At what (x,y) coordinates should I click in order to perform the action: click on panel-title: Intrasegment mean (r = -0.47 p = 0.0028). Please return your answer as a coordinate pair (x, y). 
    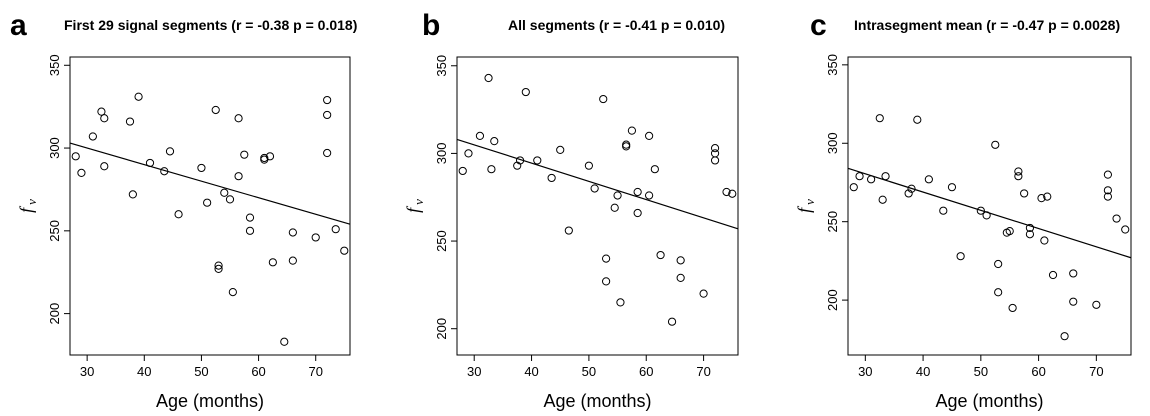
    Looking at the image, I should click on (987, 25).